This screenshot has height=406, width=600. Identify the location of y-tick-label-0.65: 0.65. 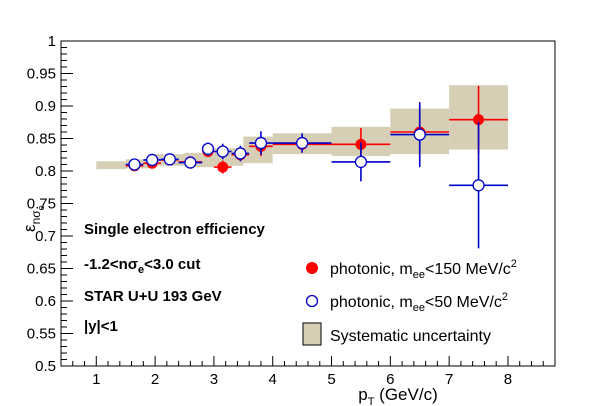
(41, 269).